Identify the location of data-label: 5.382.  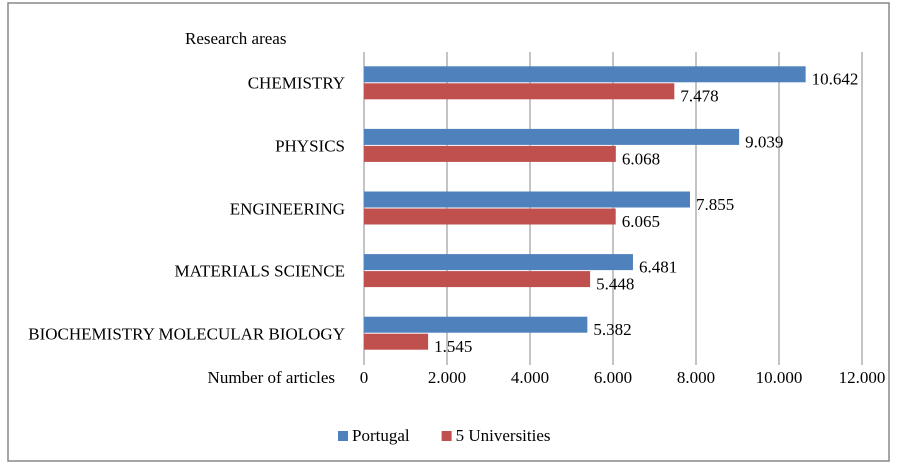
(612, 329).